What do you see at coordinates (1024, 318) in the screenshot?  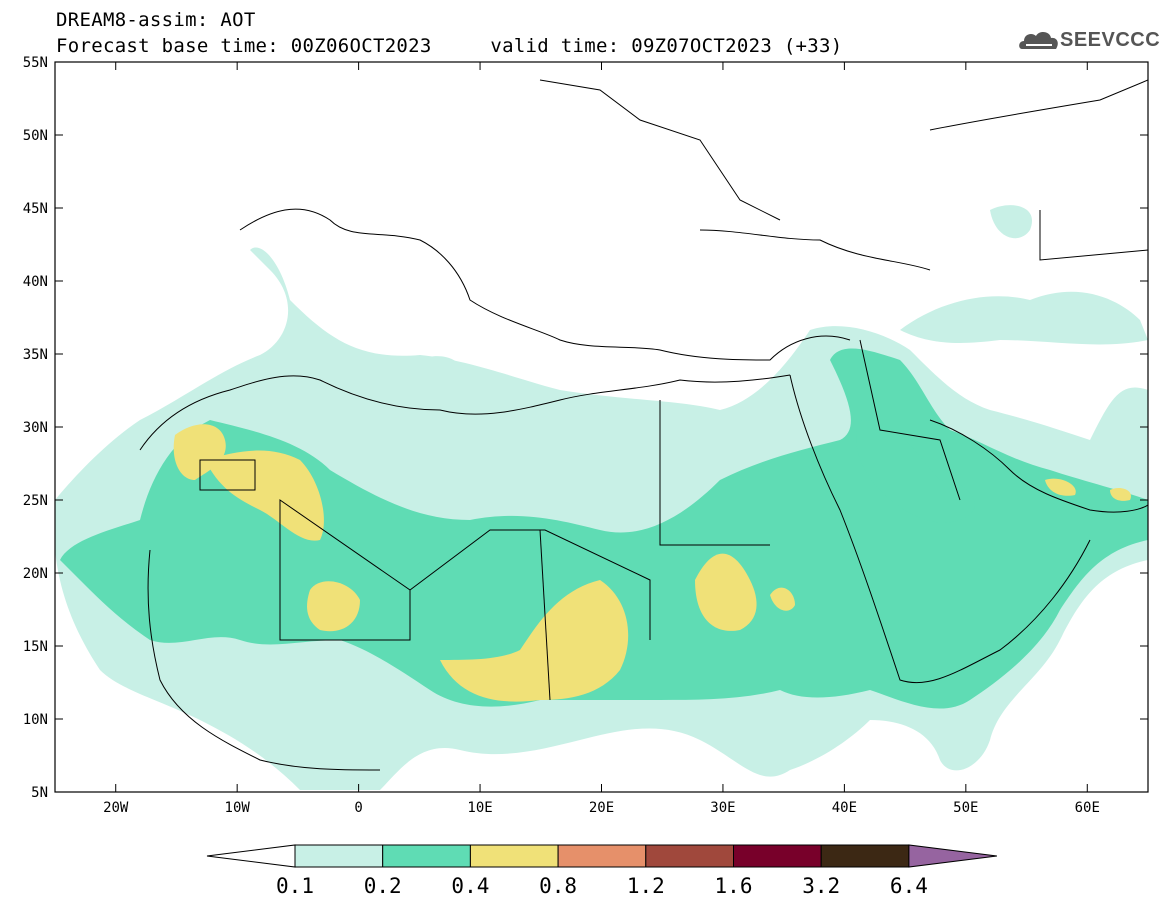 I see `aot-contour-0.1-north` at bounding box center [1024, 318].